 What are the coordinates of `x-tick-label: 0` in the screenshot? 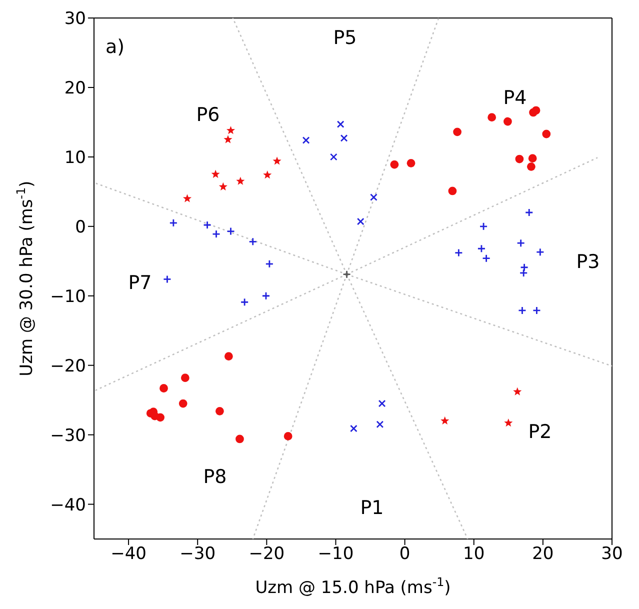 It's located at (404, 554).